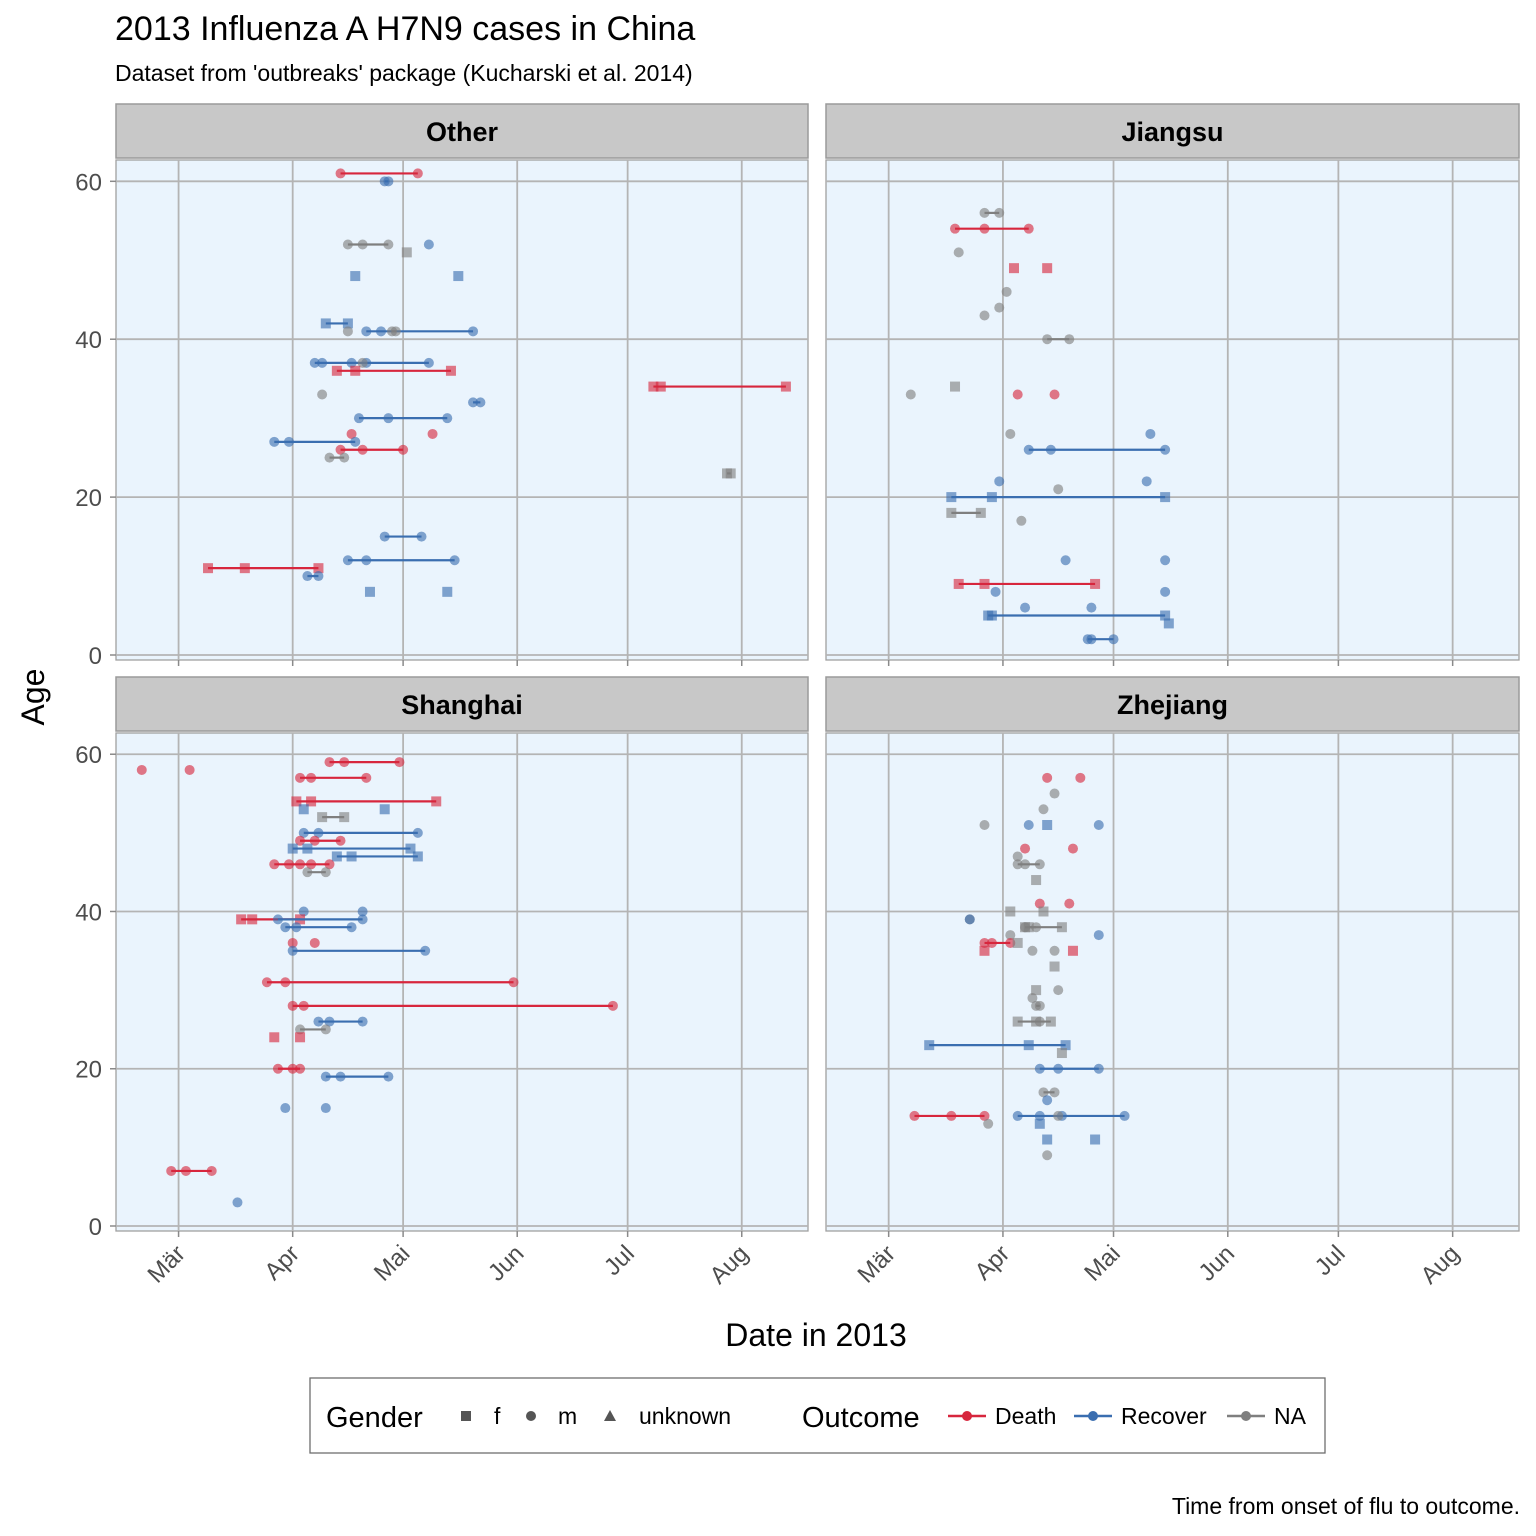  What do you see at coordinates (33, 697) in the screenshot?
I see `y-axis-title: Age` at bounding box center [33, 697].